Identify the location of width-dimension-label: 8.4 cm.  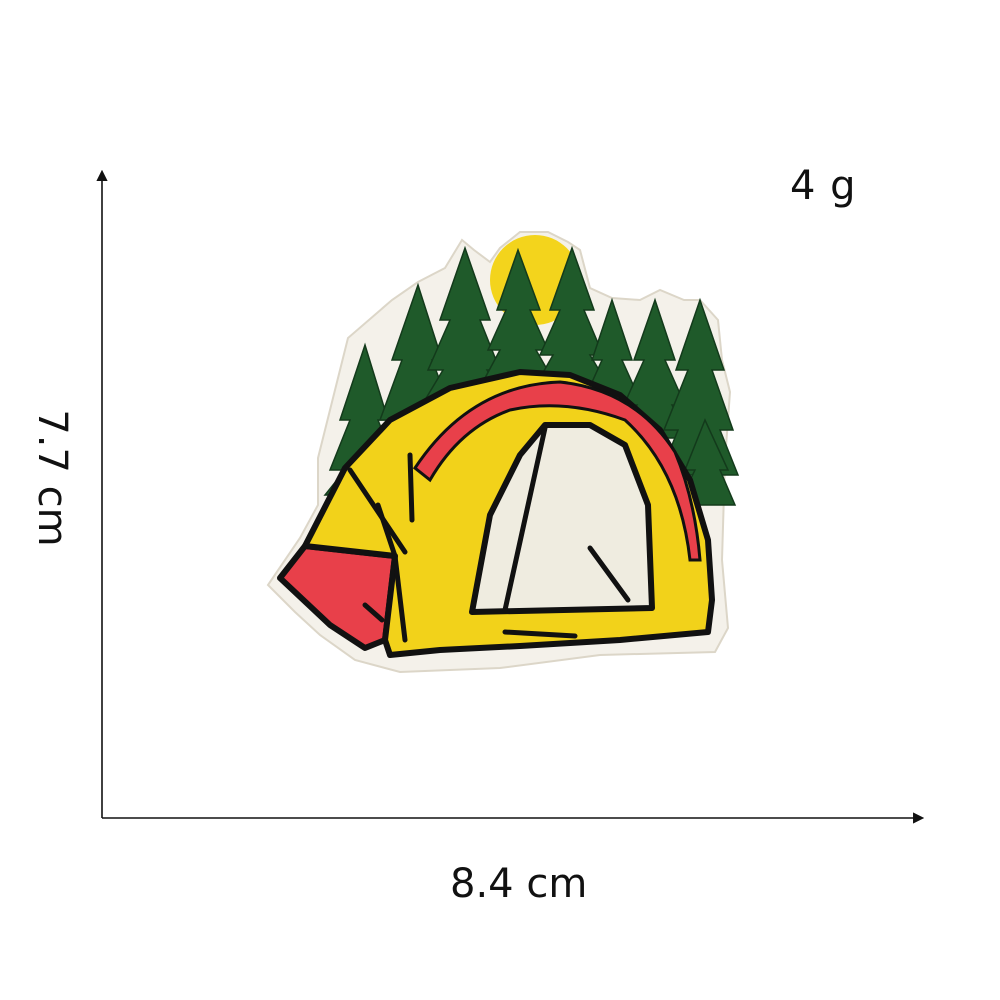
(519, 884).